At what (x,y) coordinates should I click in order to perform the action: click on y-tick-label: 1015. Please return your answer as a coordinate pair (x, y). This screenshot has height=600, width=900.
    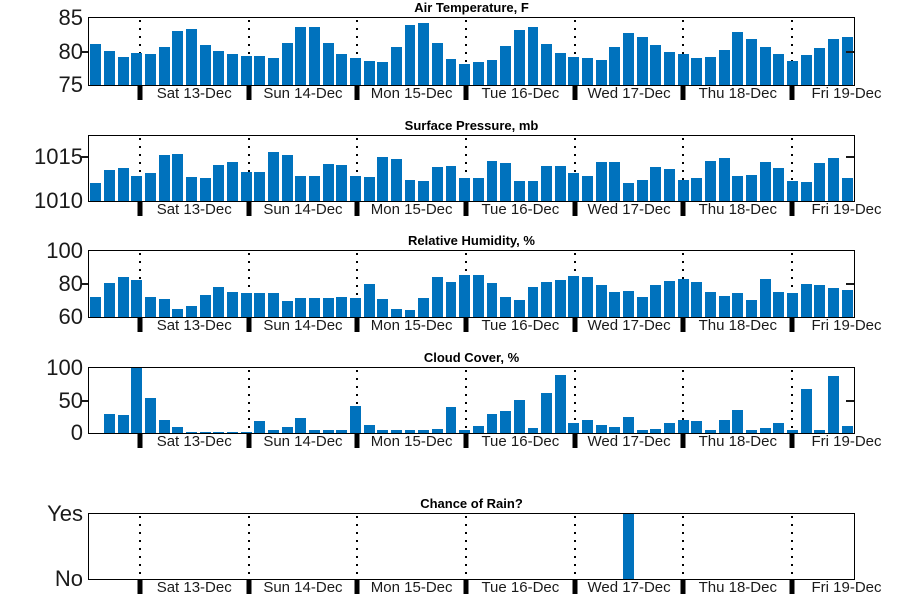
    Looking at the image, I should click on (58, 157).